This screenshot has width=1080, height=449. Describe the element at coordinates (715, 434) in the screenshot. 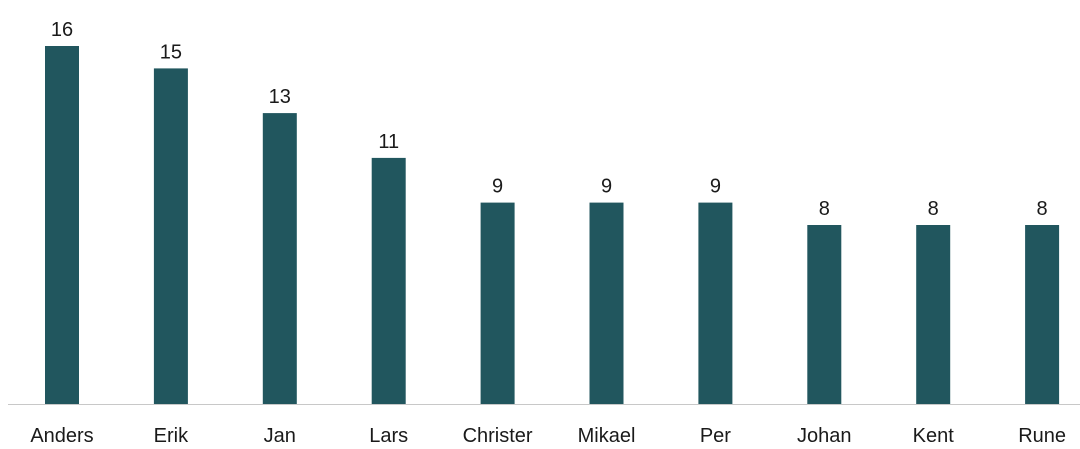

I see `x-tick-label-per: Per` at that location.